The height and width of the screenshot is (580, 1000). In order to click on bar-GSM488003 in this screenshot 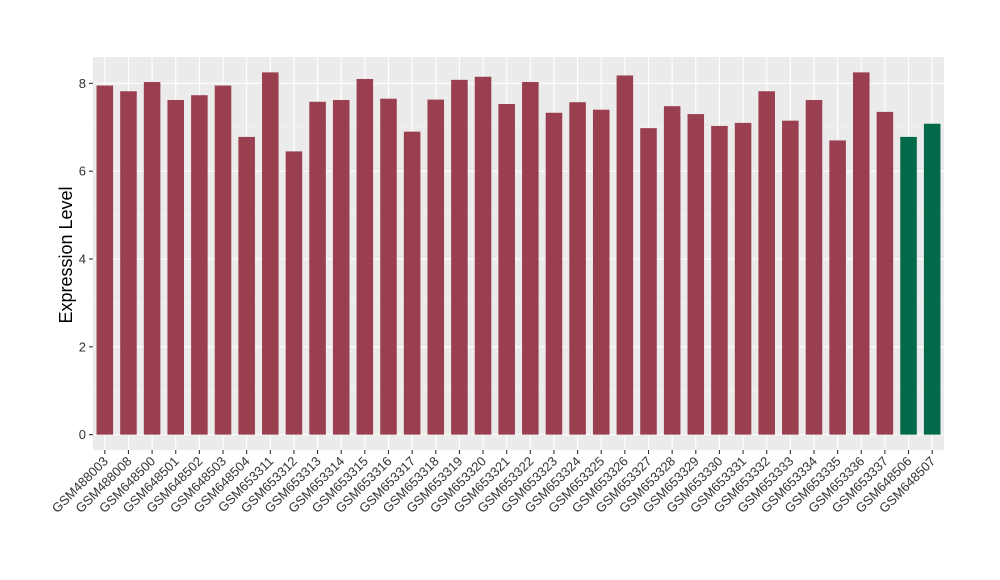, I will do `click(105, 260)`.